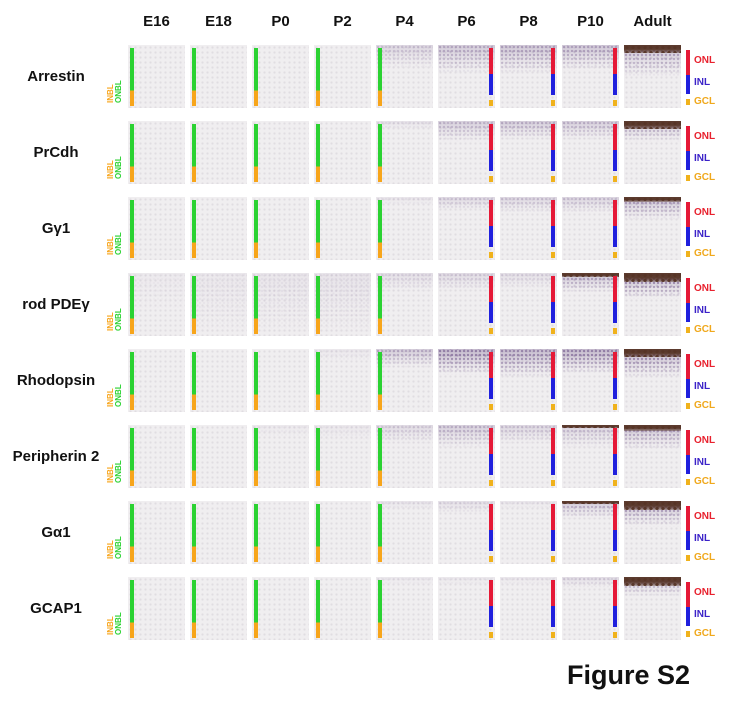 The image size is (740, 719). What do you see at coordinates (342, 532) in the screenshot?
I see `panel-r6-c3` at bounding box center [342, 532].